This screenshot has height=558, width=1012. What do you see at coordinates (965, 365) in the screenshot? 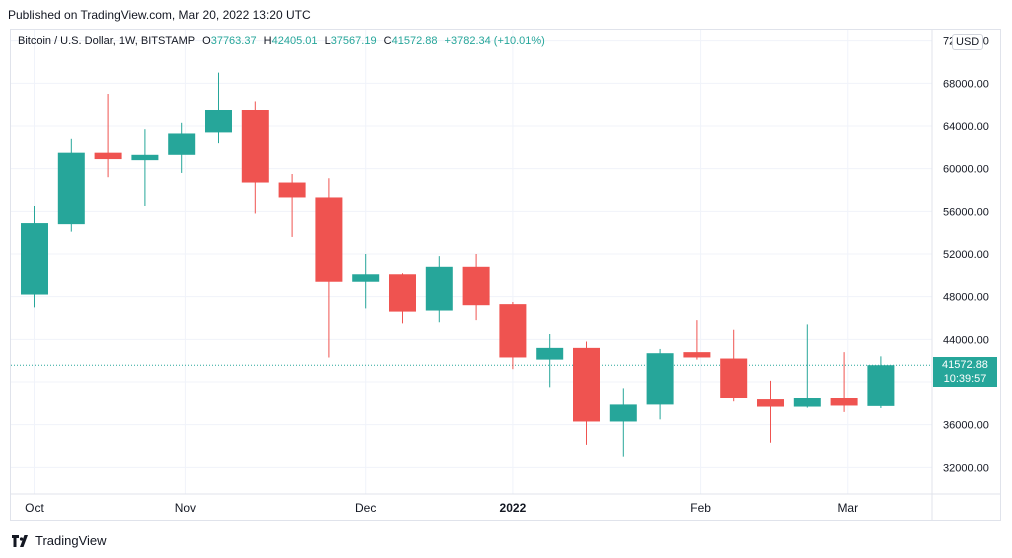
I see `last-price-value: 41572.88` at bounding box center [965, 365].